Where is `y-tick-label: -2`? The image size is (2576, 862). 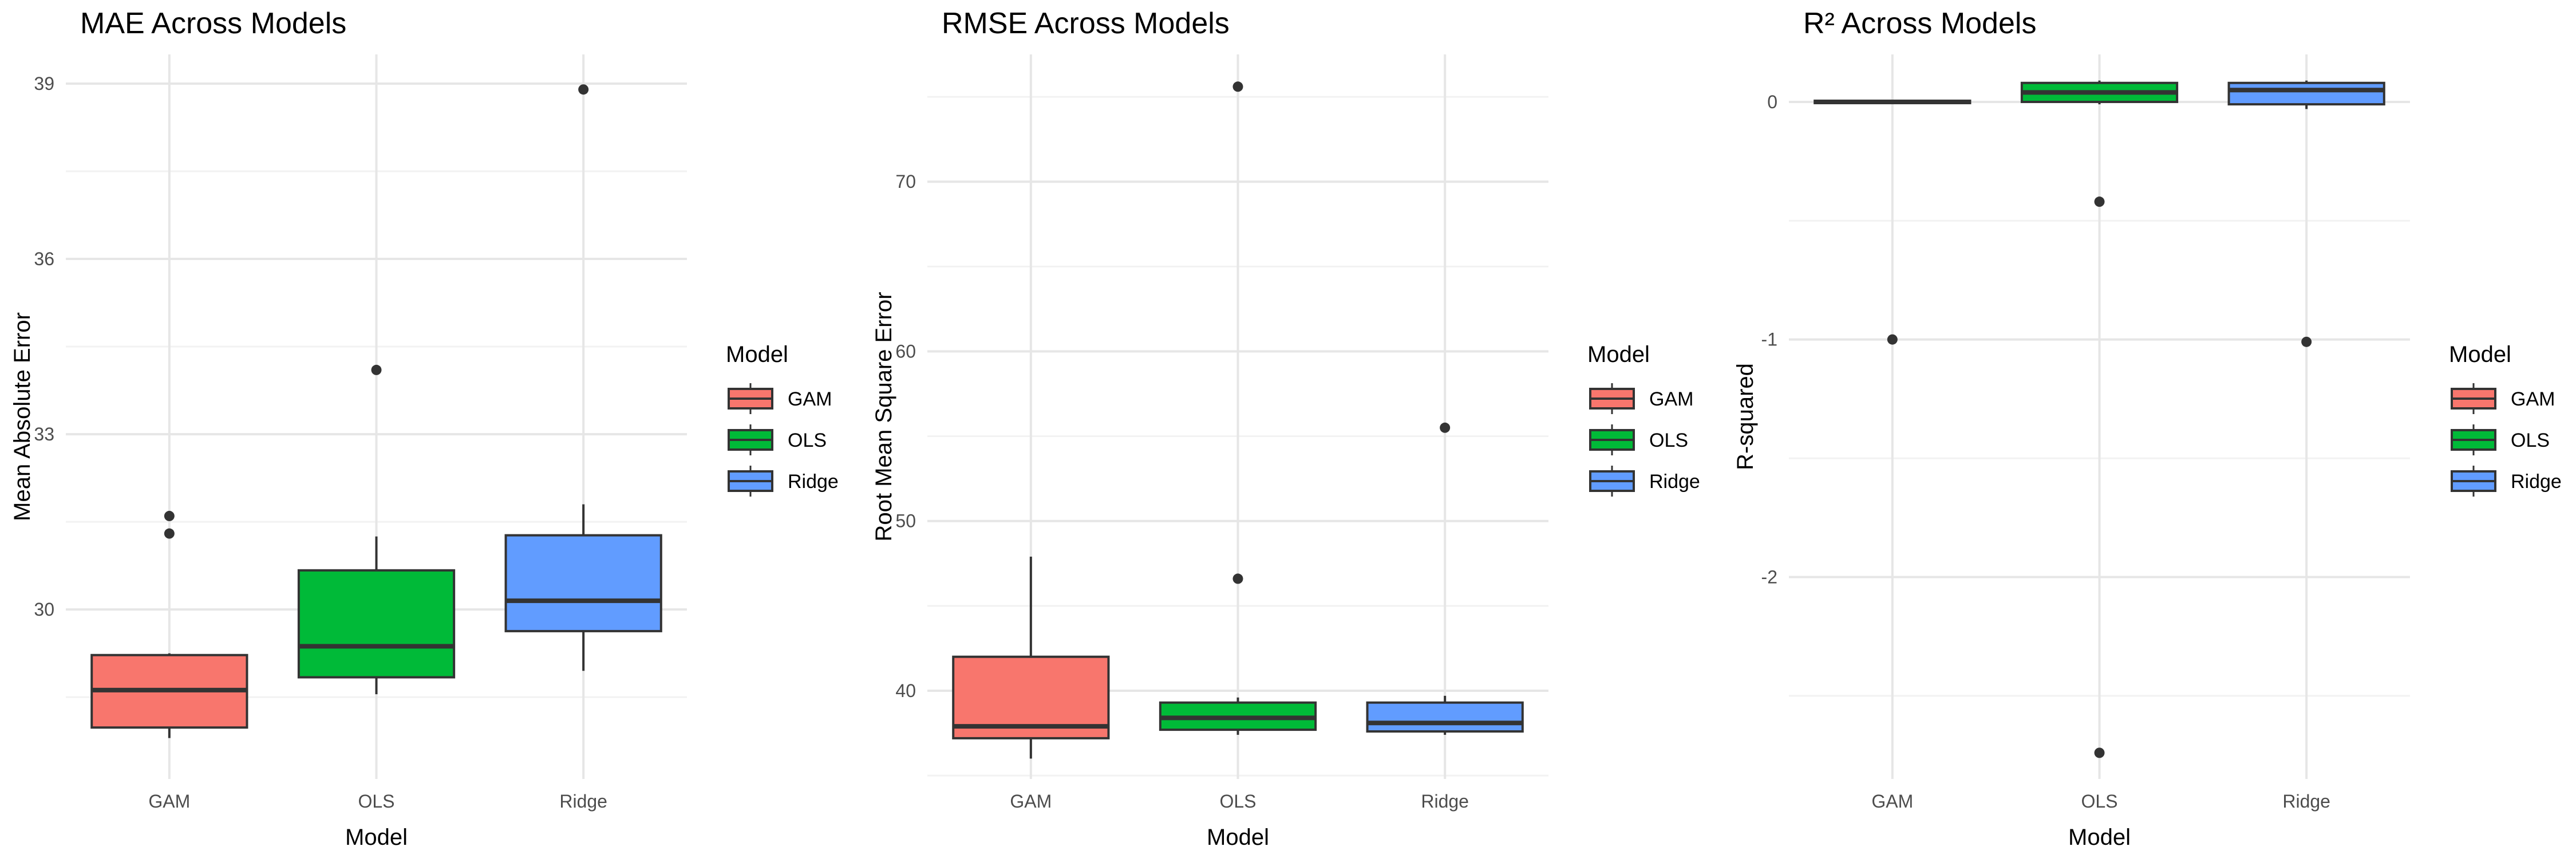
y-tick-label: -2 is located at coordinates (1769, 577).